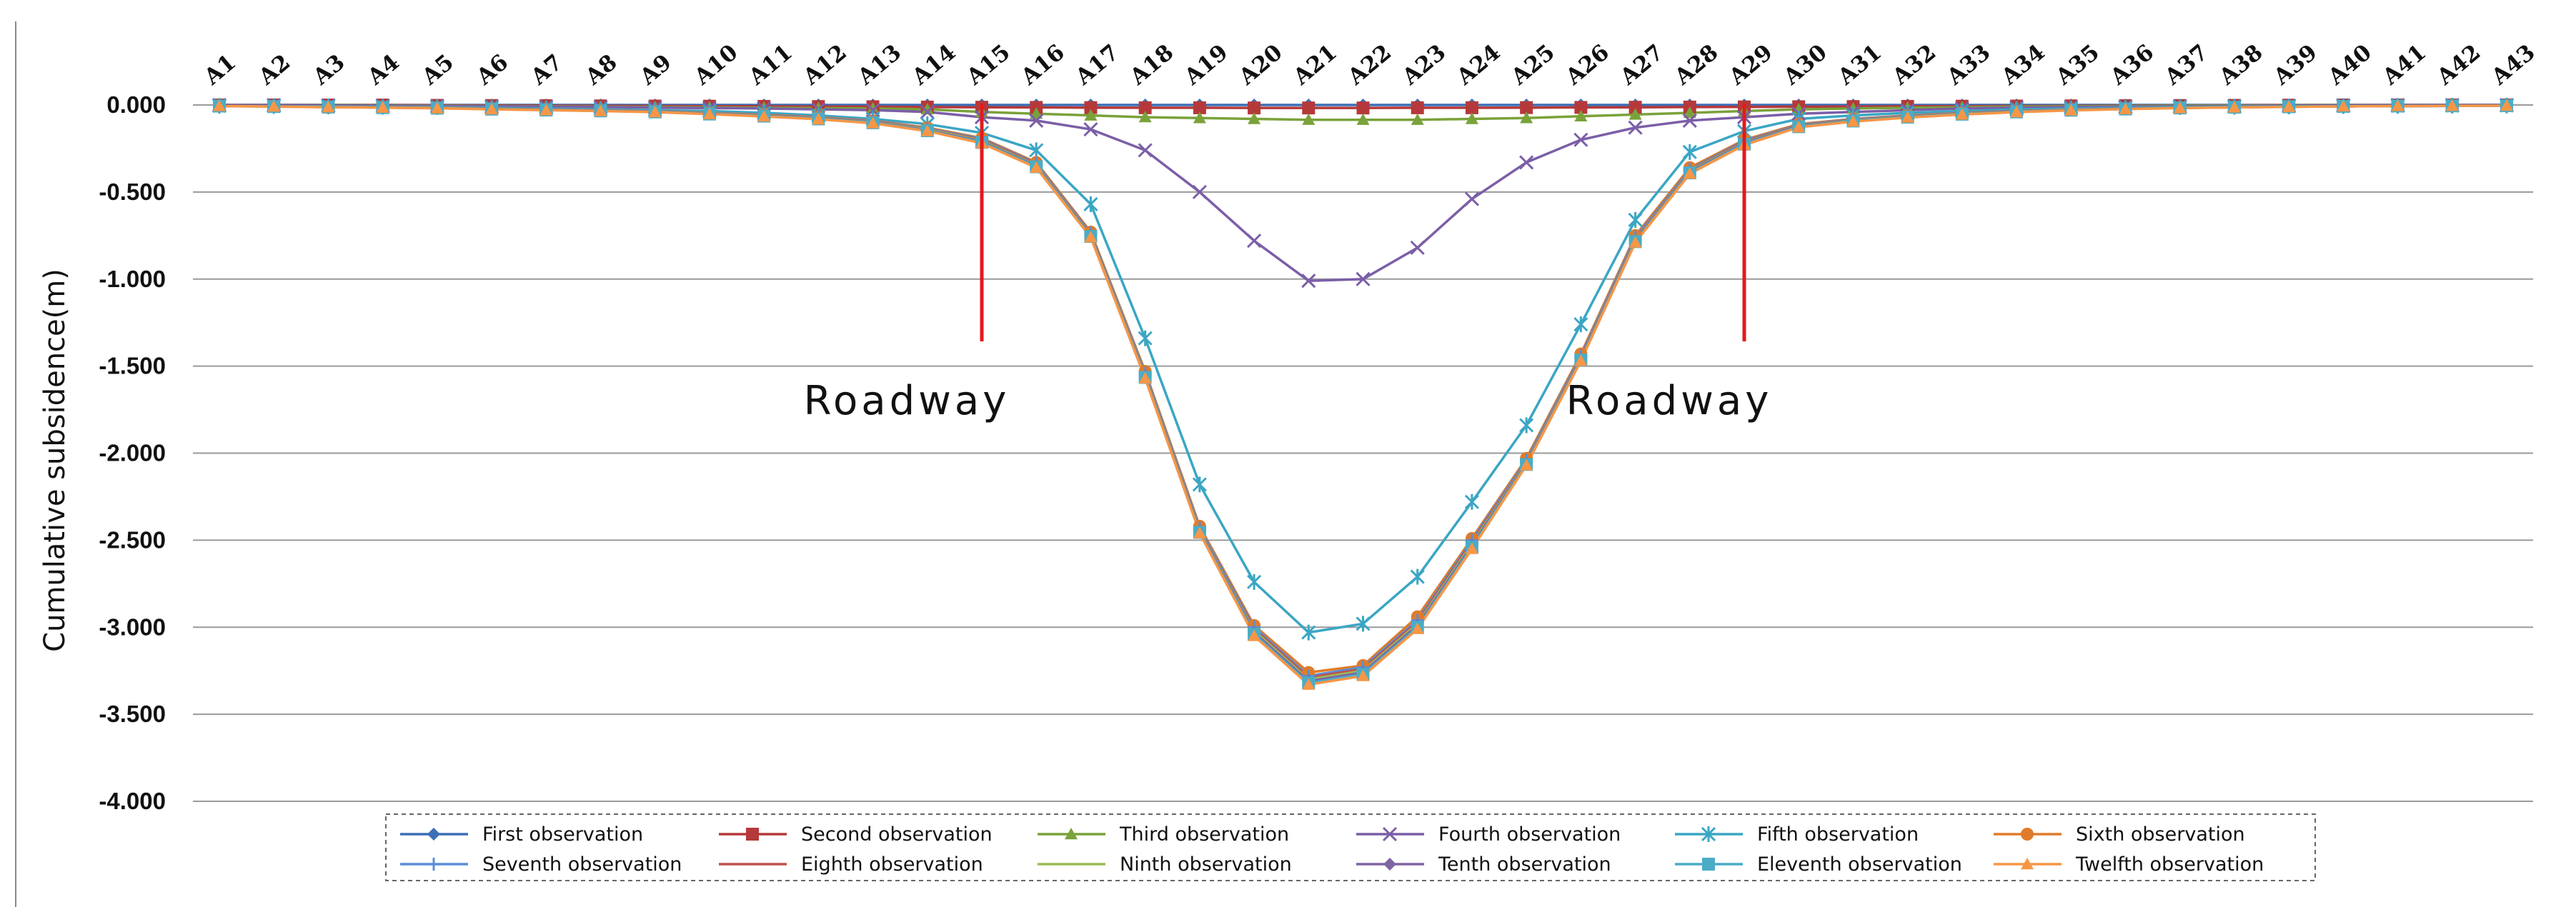 This screenshot has width=2576, height=907. What do you see at coordinates (1642, 64) in the screenshot?
I see `x-tick-label: A27` at bounding box center [1642, 64].